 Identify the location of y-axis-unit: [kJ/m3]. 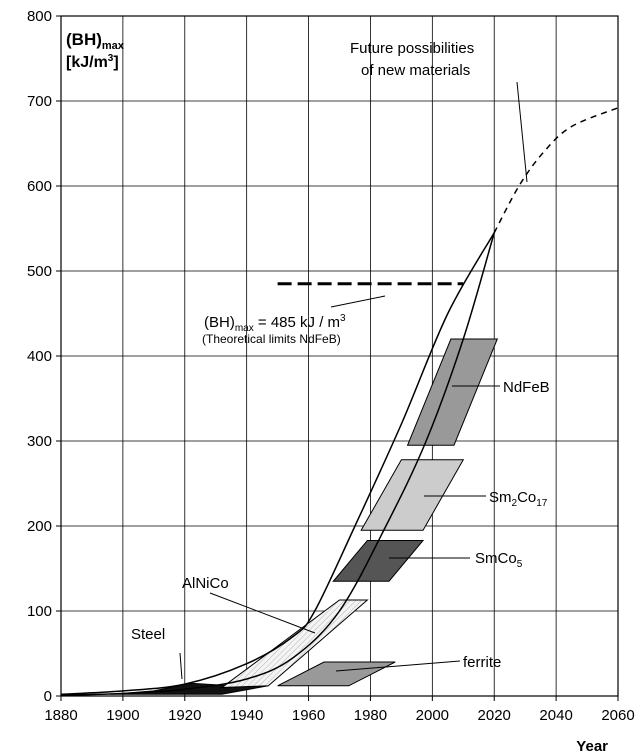
(92, 62).